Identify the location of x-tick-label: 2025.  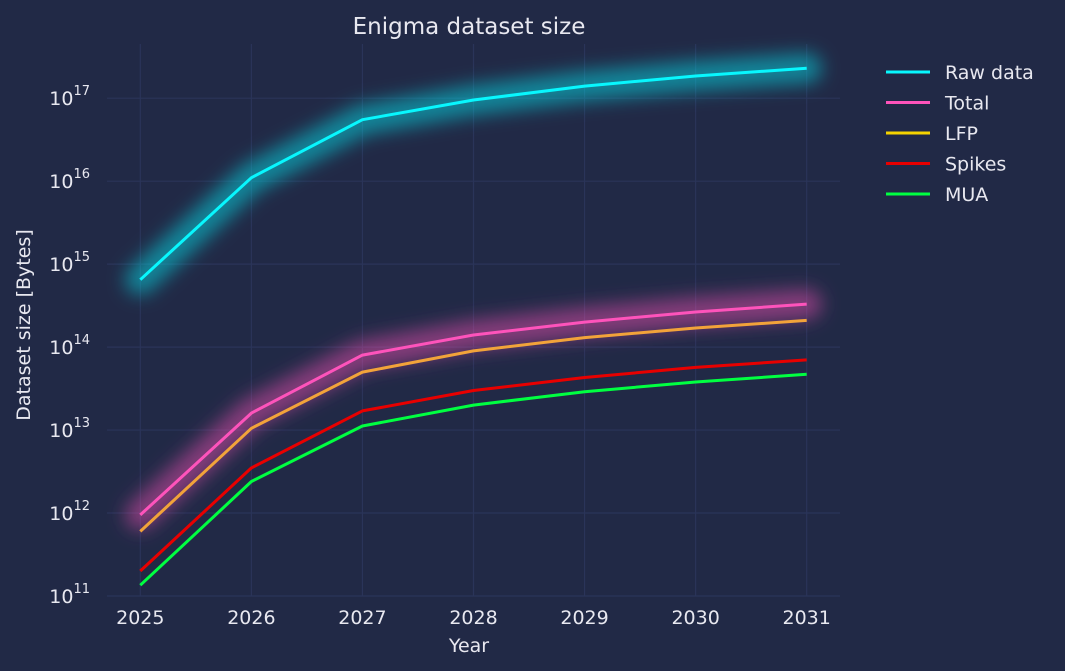
(140, 618).